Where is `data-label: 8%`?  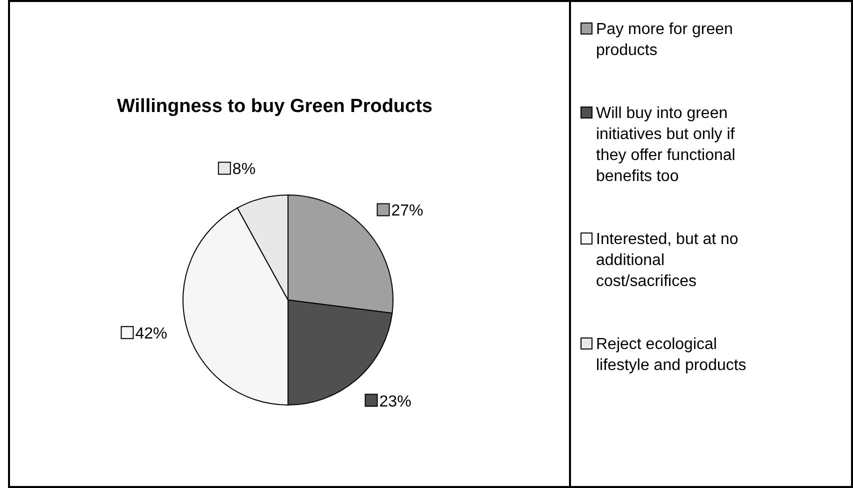
data-label: 8% is located at coordinates (244, 169).